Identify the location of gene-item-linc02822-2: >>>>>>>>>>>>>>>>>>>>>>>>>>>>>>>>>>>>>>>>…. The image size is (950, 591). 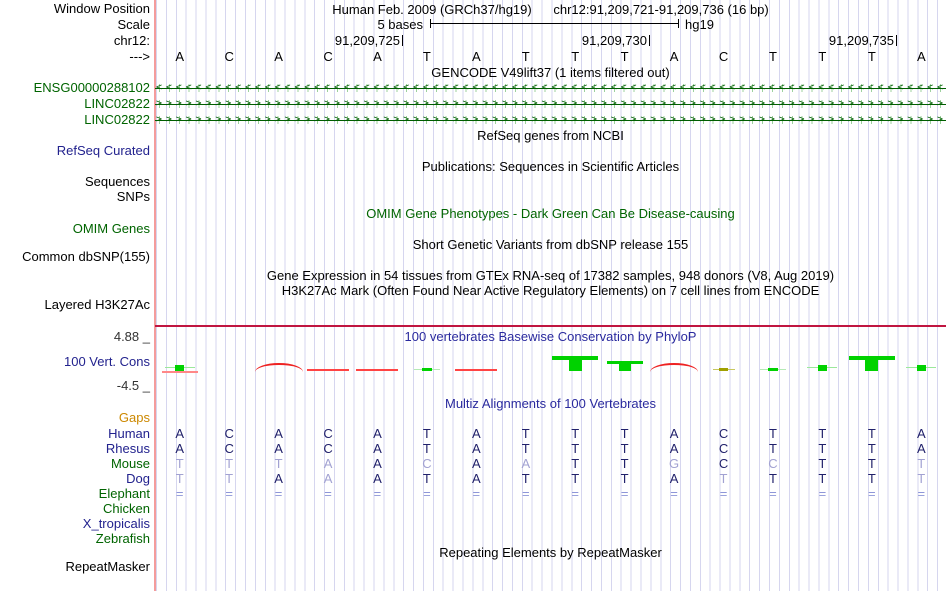
(550, 120).